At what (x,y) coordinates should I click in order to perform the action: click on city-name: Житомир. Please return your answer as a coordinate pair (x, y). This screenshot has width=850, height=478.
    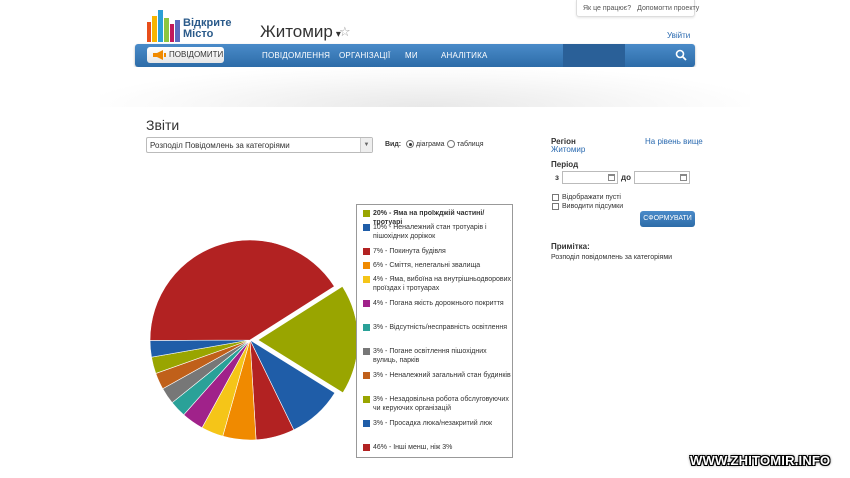
    Looking at the image, I should click on (296, 31).